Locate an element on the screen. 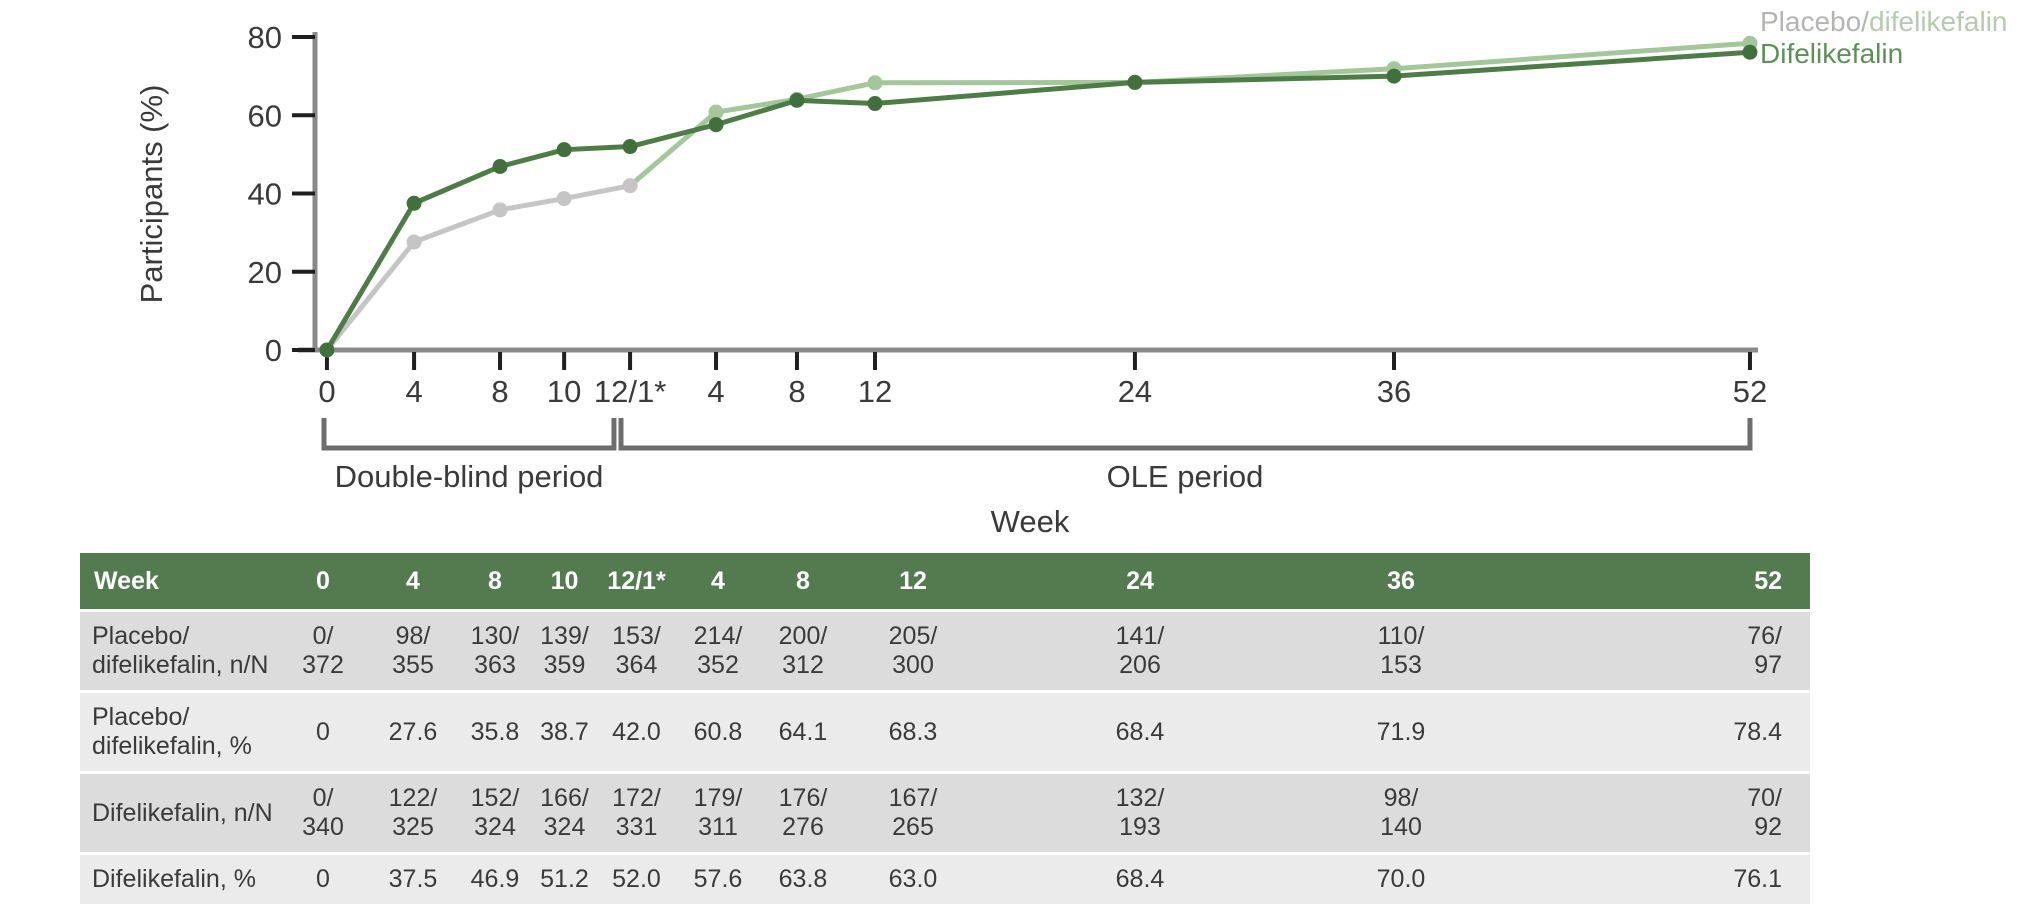  legend-placebo-prefix: Placebo/ is located at coordinates (1814, 21).